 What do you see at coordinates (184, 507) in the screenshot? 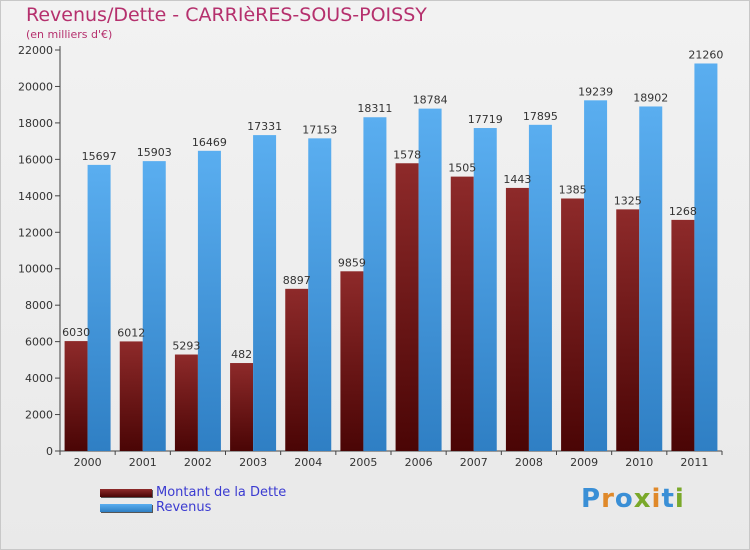
I see `legend-label-revenus: Revenus` at bounding box center [184, 507].